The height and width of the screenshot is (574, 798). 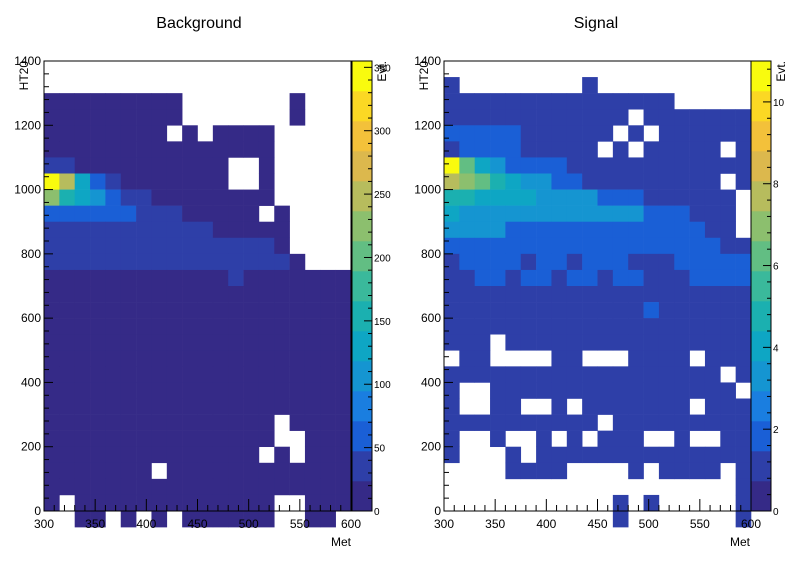 I want to click on z-tick-label: 4, so click(x=776, y=348).